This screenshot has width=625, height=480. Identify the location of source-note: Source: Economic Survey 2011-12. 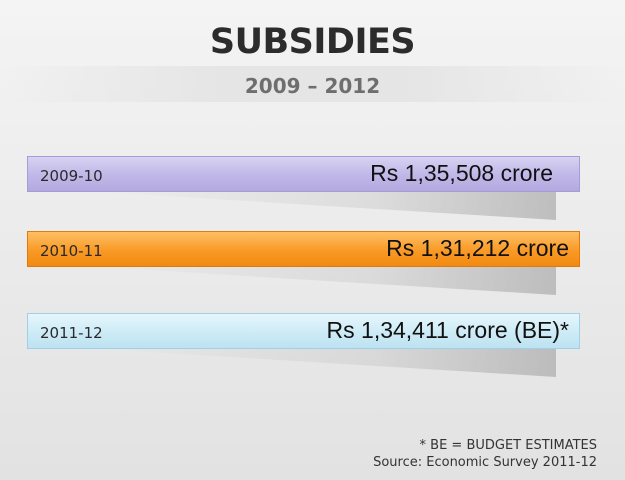
(485, 462).